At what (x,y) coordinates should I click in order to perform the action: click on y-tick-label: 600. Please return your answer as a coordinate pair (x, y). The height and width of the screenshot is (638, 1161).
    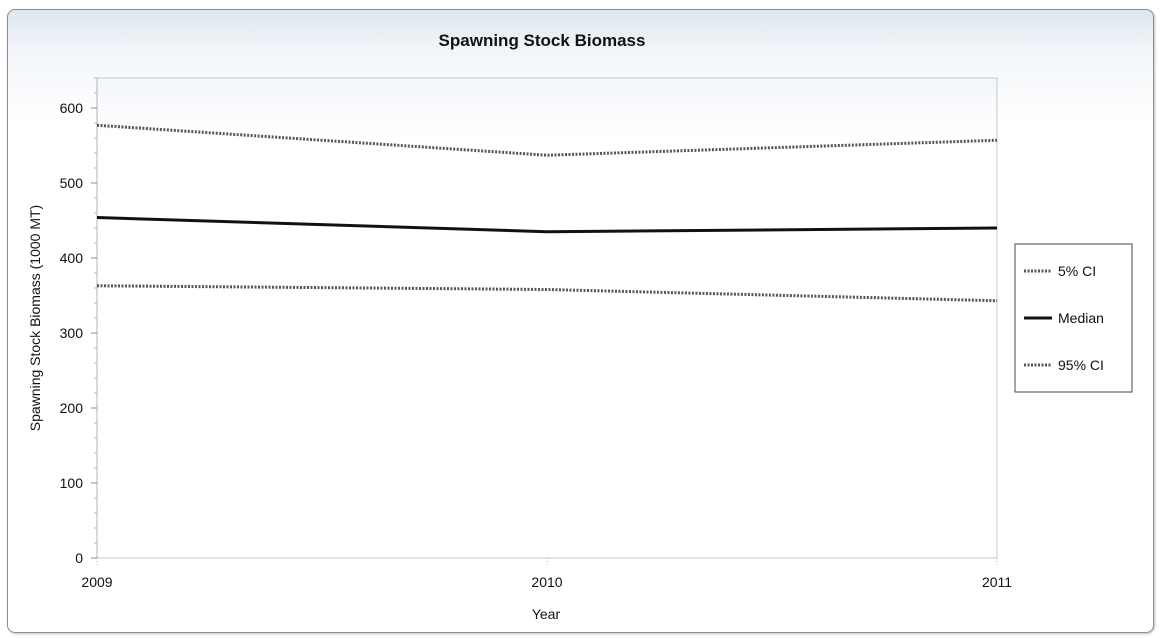
    Looking at the image, I should click on (72, 108).